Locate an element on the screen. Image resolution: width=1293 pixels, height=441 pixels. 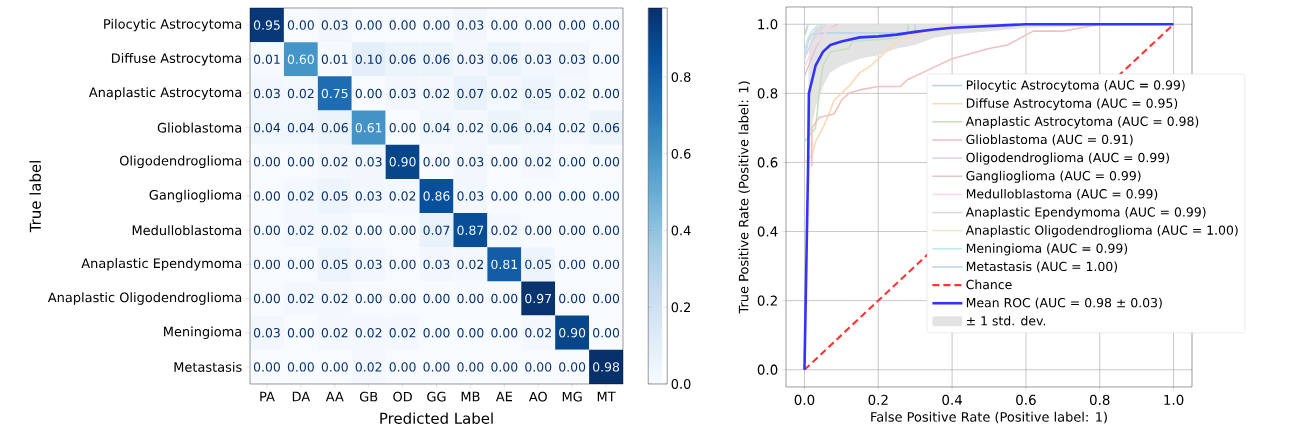
x-tick-label: MT is located at coordinates (606, 396).